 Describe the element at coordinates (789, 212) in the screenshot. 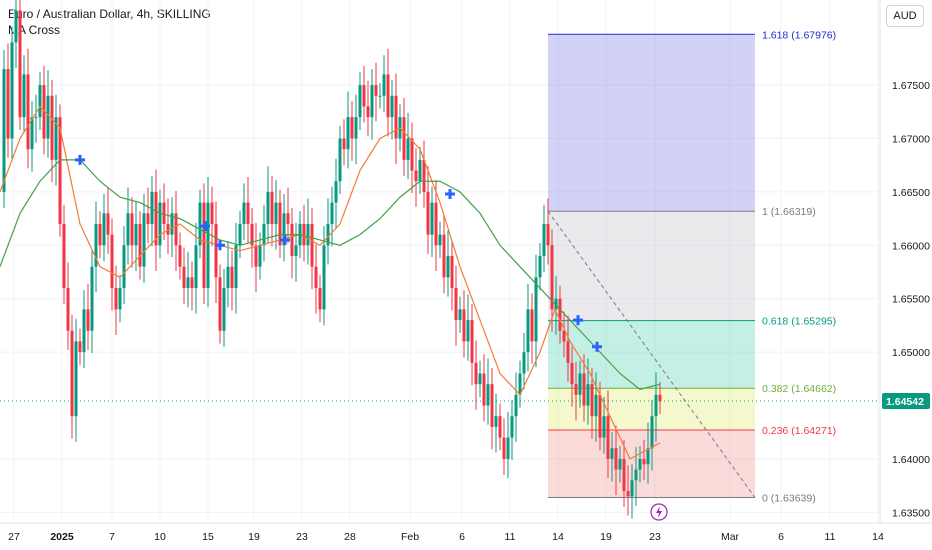

I see `fib-level-label: 1 (1.66319)` at that location.